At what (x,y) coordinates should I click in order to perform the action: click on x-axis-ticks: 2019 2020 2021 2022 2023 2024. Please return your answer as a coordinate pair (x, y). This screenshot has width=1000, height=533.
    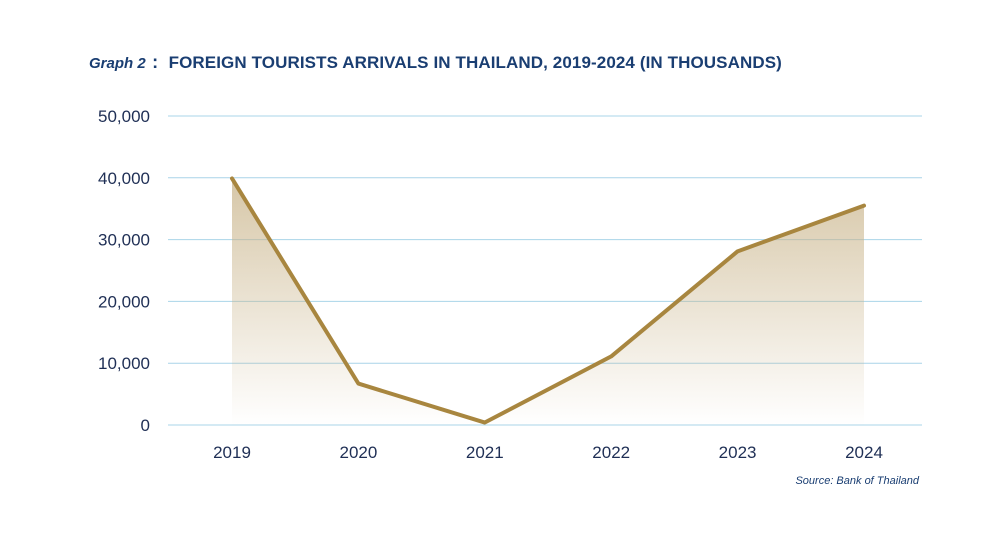
    Looking at the image, I should click on (548, 452).